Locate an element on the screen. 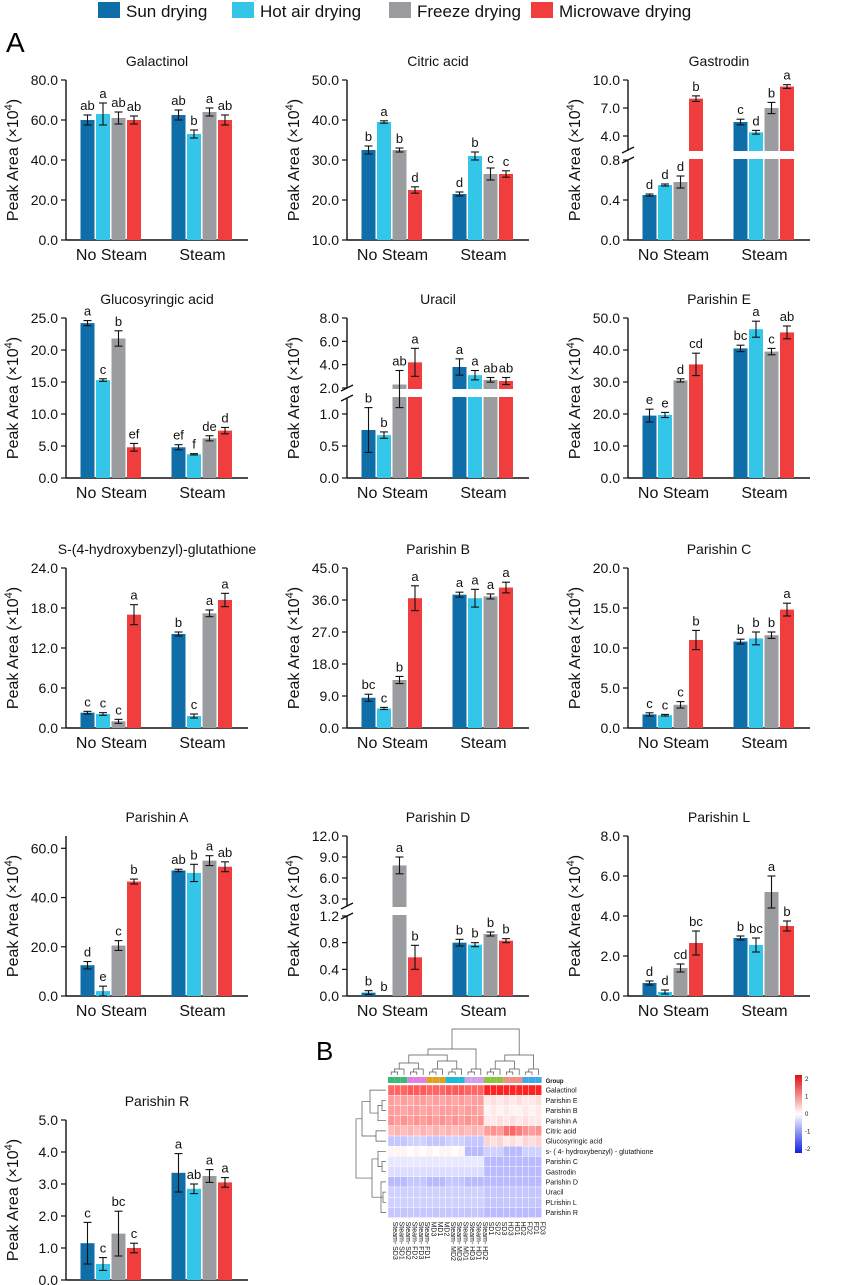  dendrogram-branch is located at coordinates (380, 1136).